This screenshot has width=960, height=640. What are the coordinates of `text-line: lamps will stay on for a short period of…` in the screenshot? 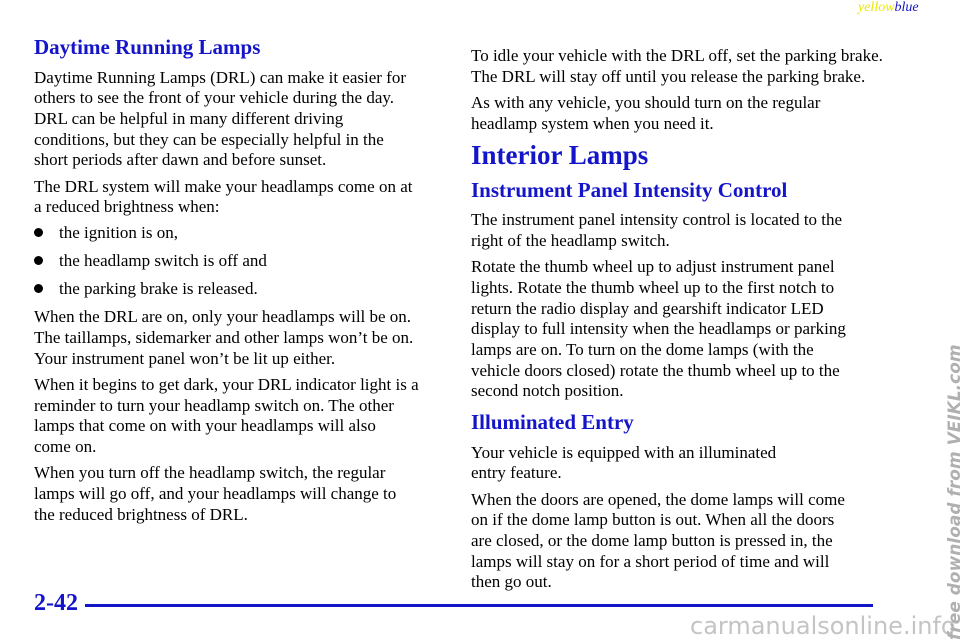 It's located at (650, 561).